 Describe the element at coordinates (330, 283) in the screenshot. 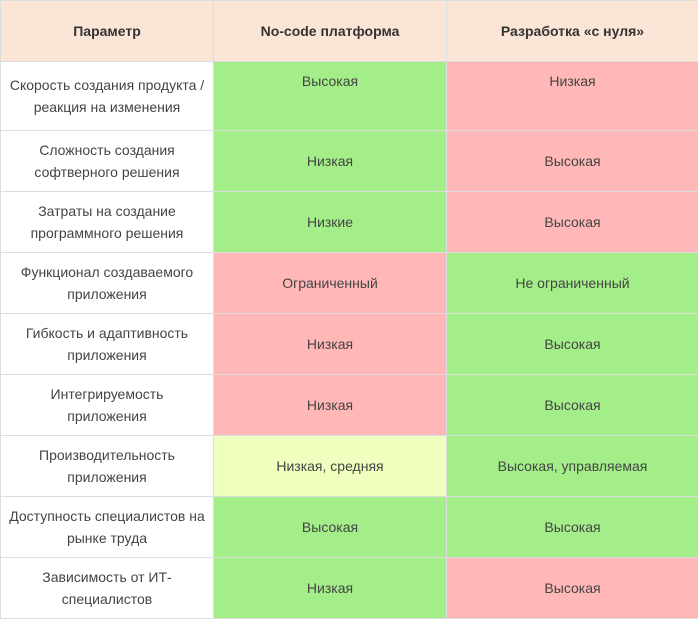

I see `nocode-cell: Ограниченный` at that location.